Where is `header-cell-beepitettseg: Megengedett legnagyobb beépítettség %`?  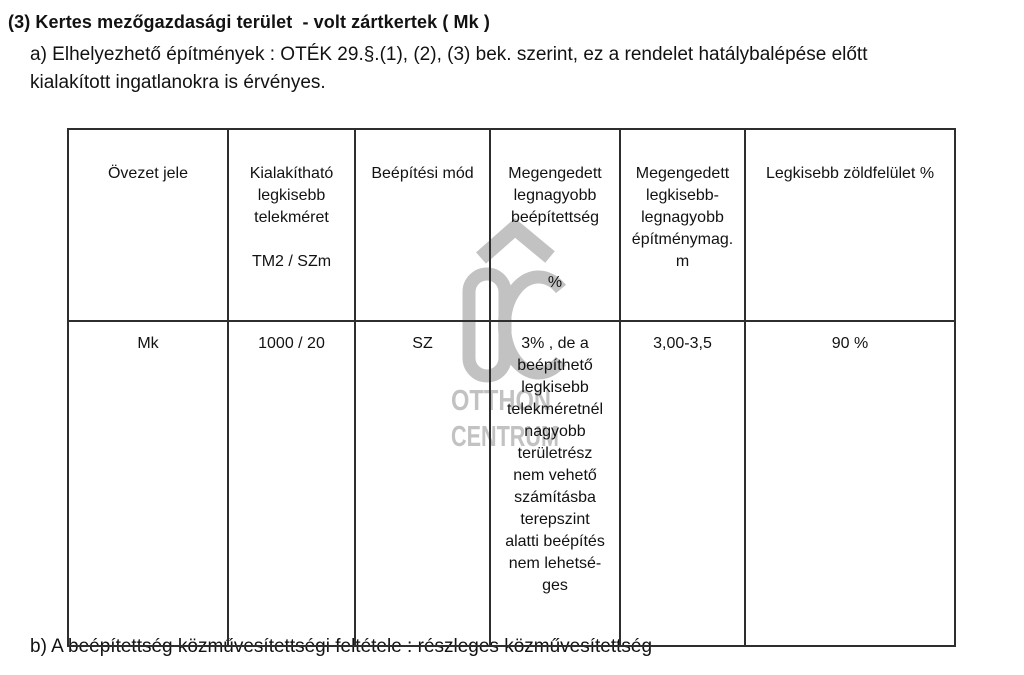 header-cell-beepitettseg: Megengedett legnagyobb beépítettség % is located at coordinates (555, 225).